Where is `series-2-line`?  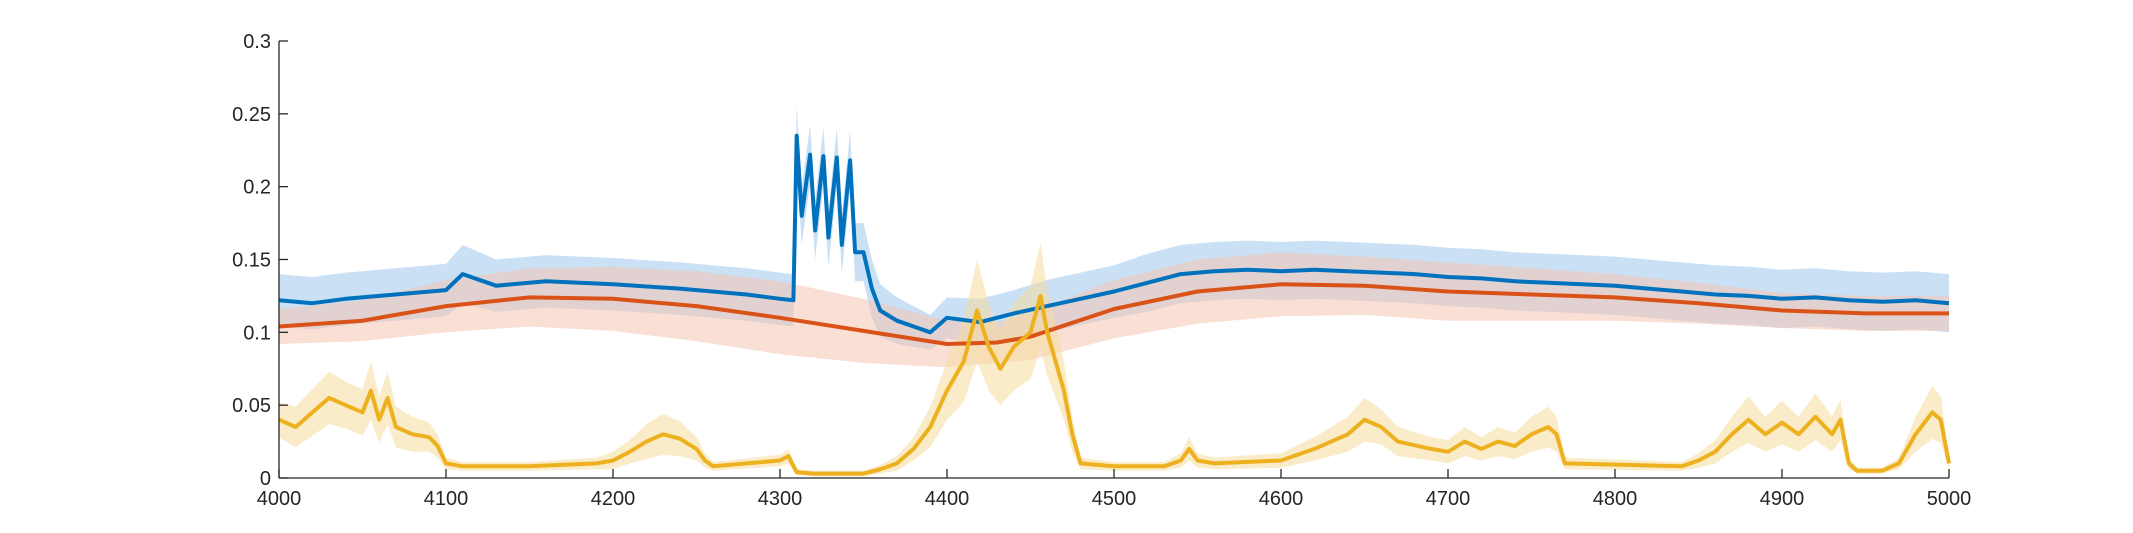
series-2-line is located at coordinates (1113, 314).